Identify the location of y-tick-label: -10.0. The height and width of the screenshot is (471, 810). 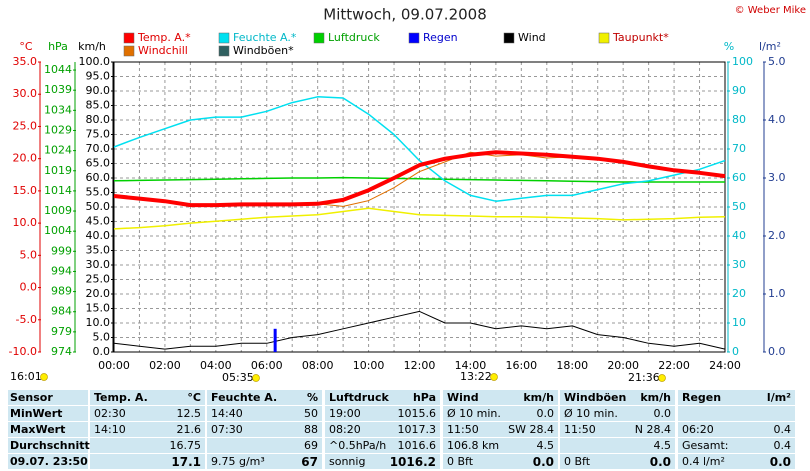
(23, 351).